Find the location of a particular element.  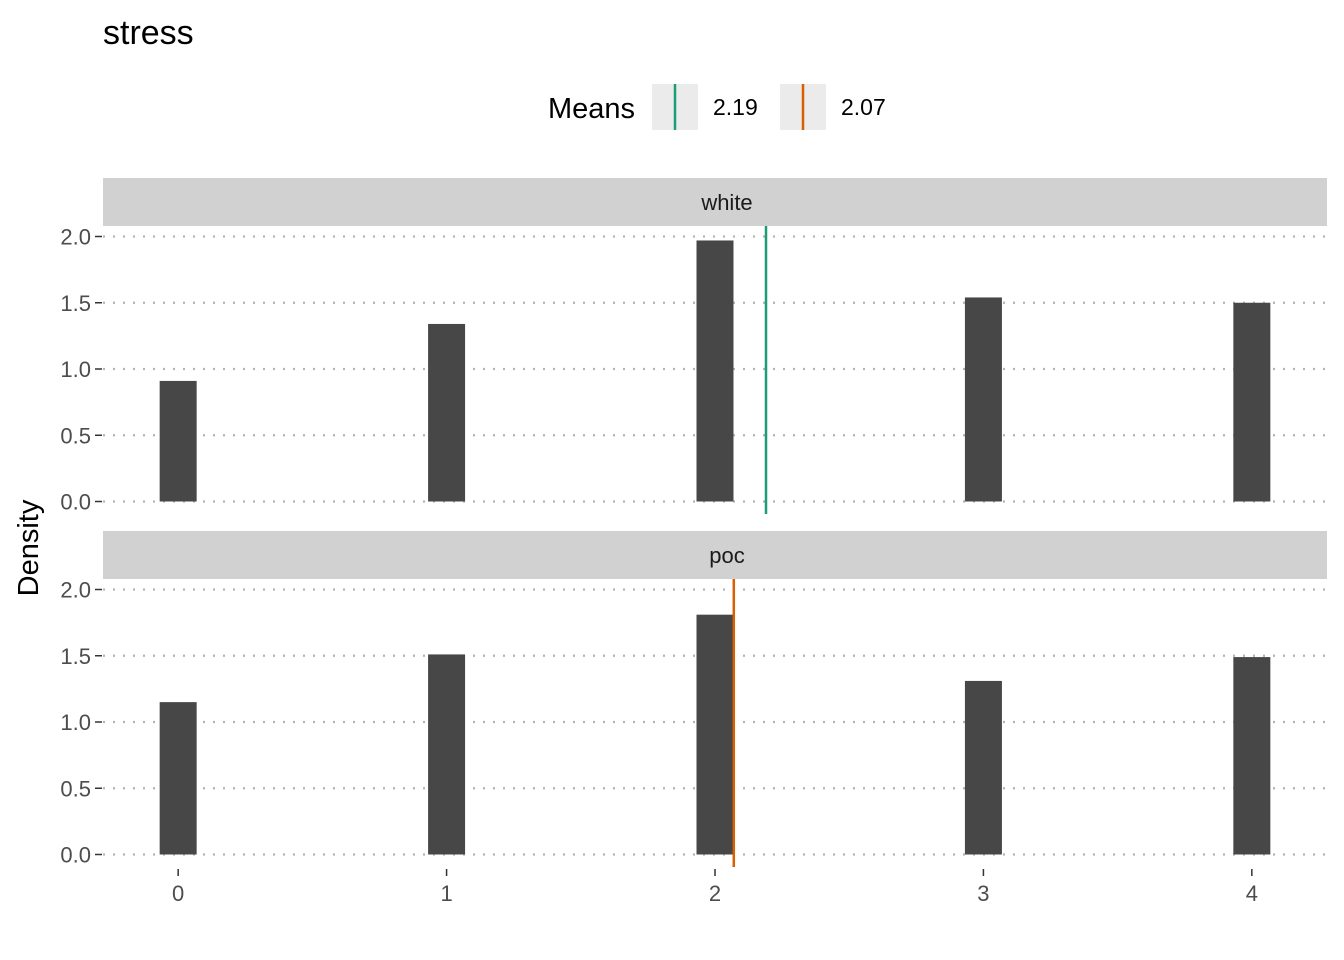

x-tick-label: 4 is located at coordinates (1252, 893).